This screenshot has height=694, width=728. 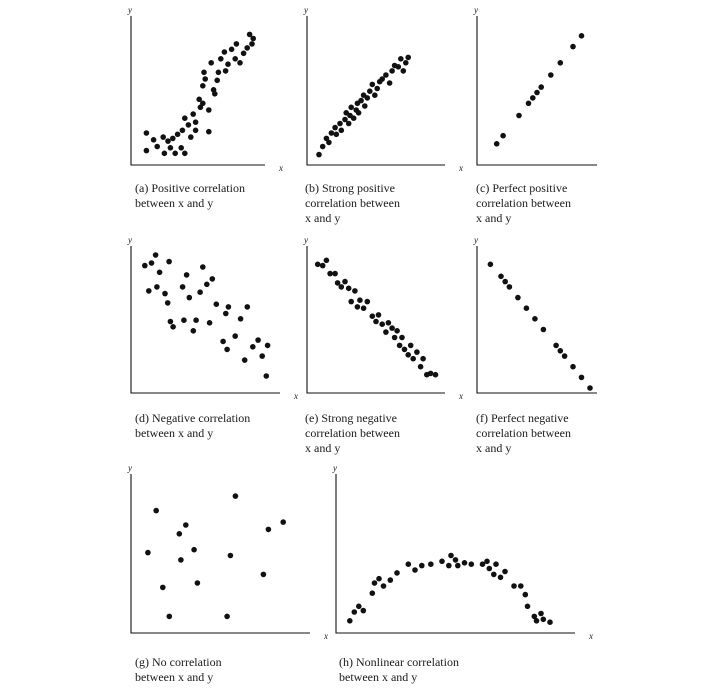 What do you see at coordinates (483, 188) in the screenshot?
I see `caption-c-label: (c)` at bounding box center [483, 188].